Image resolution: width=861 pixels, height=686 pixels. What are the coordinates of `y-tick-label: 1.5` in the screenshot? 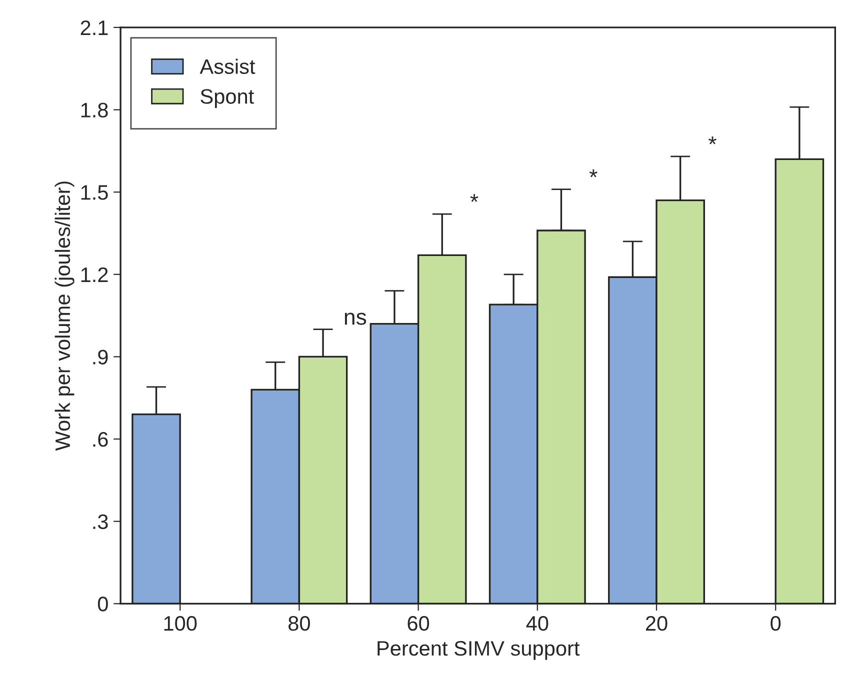 It's located at (94, 192).